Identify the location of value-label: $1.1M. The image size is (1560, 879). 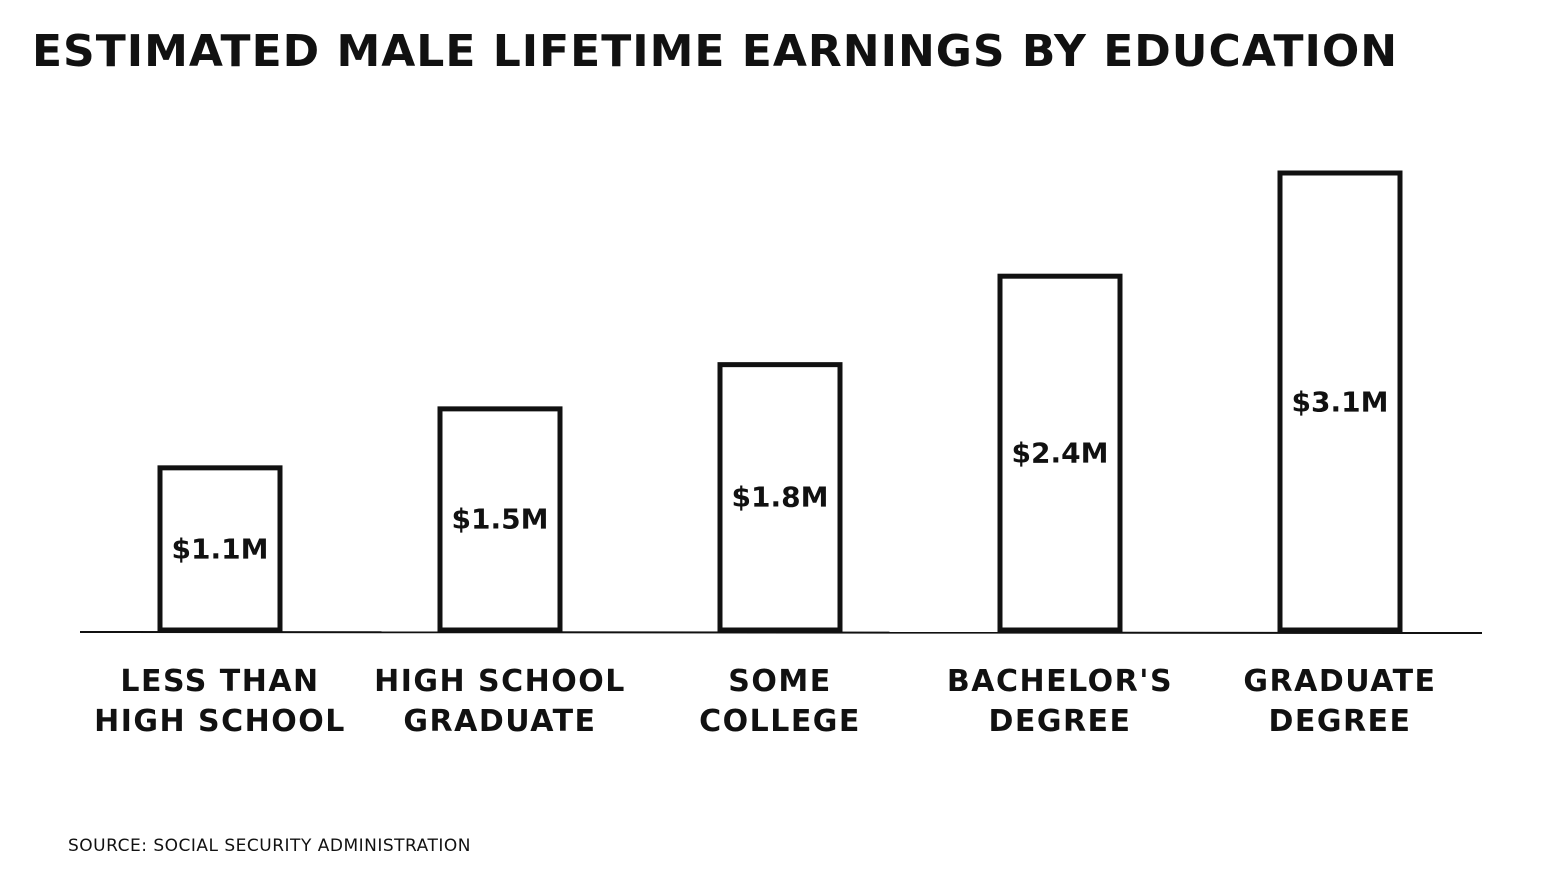
(220, 549).